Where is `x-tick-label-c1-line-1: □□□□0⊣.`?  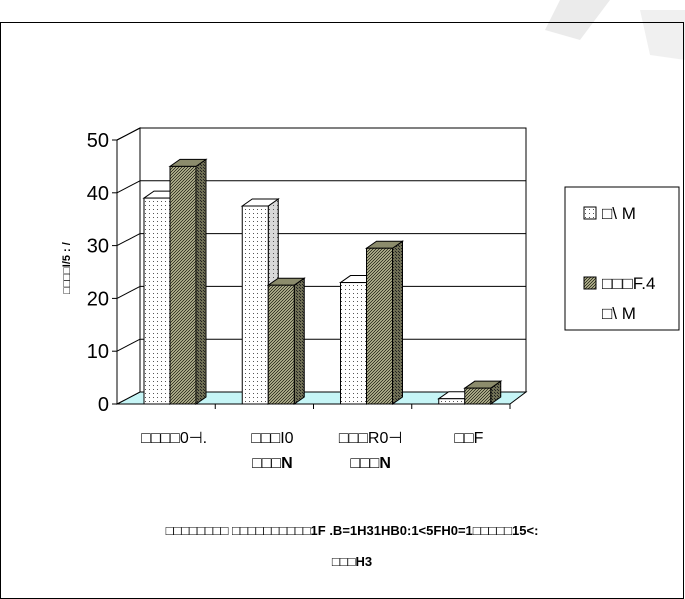
x-tick-label-c1-line-1: □□□□0⊣. is located at coordinates (174, 438).